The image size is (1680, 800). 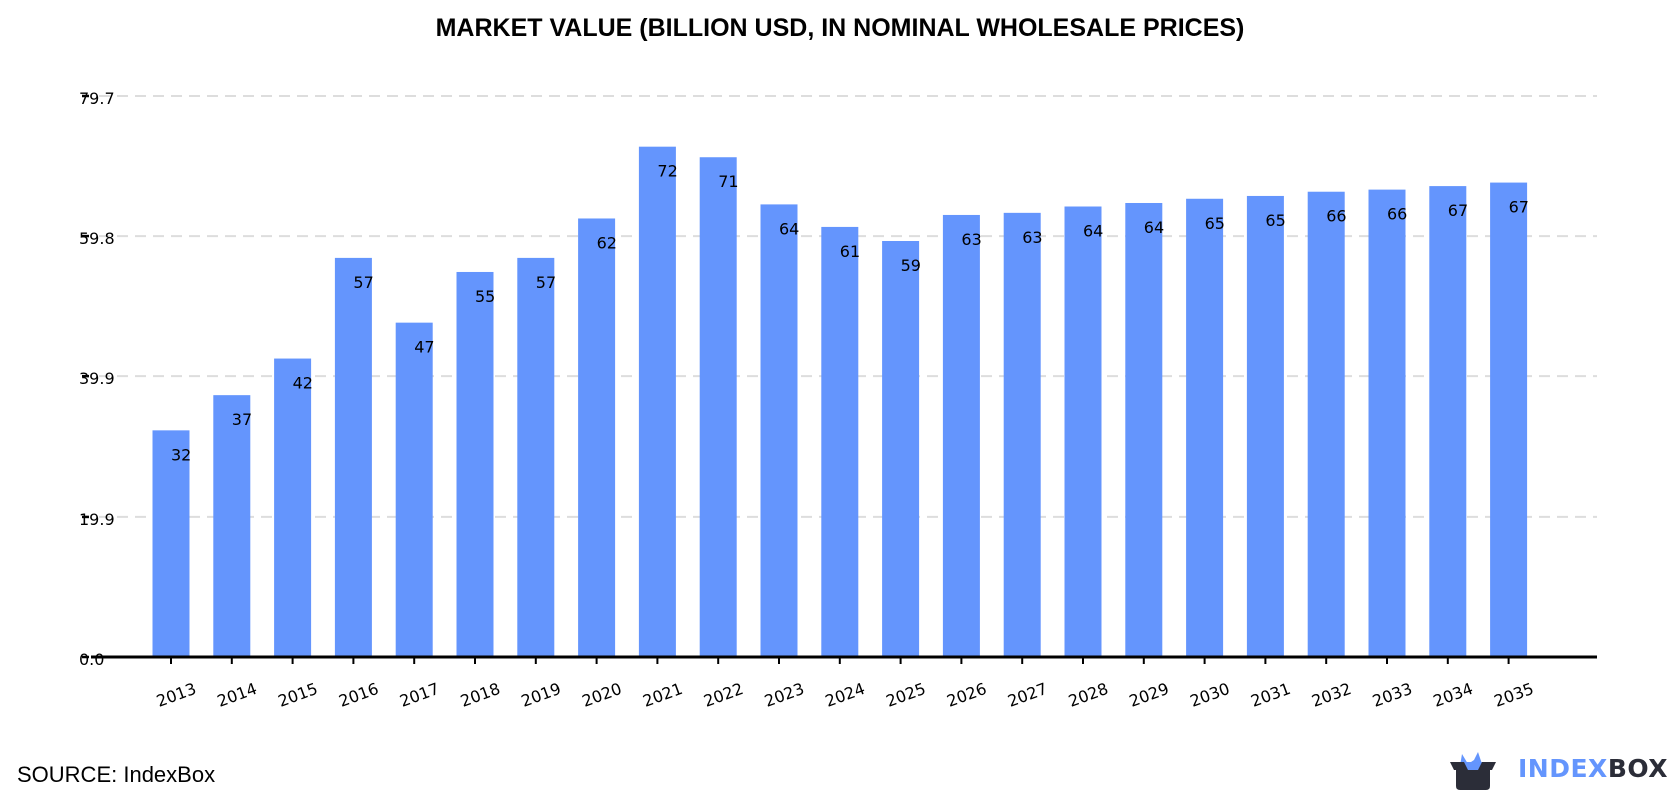 I want to click on data-label: 37, so click(x=242, y=419).